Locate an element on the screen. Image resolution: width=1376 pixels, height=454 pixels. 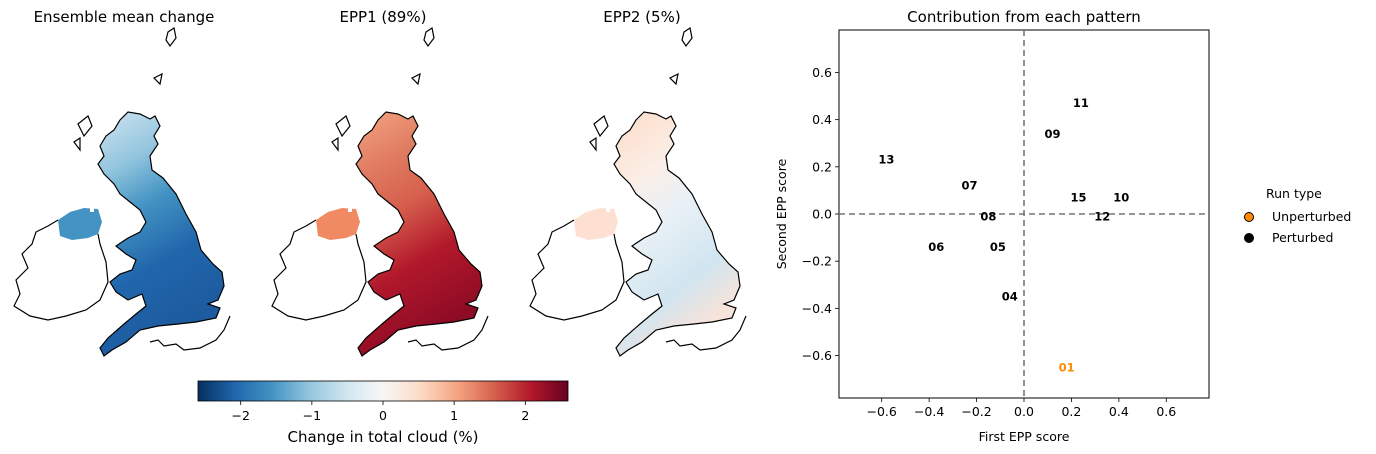
x-tick-label: −0.4 is located at coordinates (929, 411).